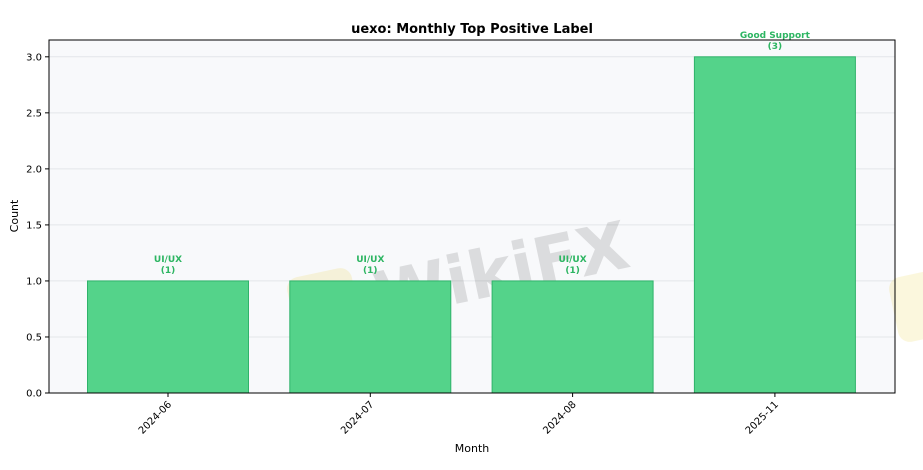 This screenshot has width=923, height=470. What do you see at coordinates (34, 113) in the screenshot?
I see `y-tick-label: 2.5` at bounding box center [34, 113].